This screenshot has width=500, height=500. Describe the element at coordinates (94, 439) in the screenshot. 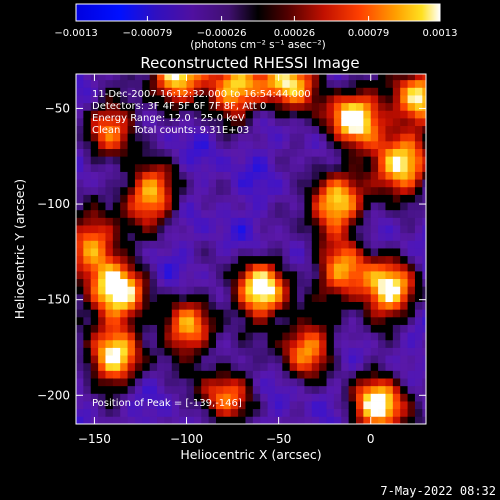

I see `x-tick-label: −150` at that location.